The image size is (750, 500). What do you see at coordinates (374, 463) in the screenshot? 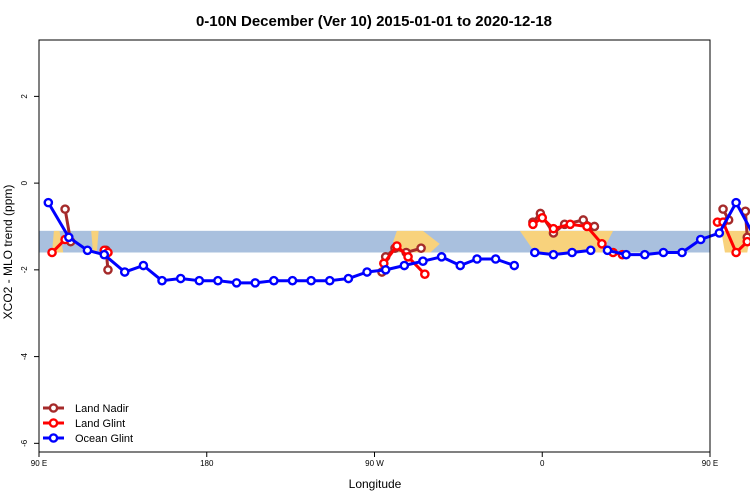
I see `x-tick-label-2: 90 W` at bounding box center [374, 463].